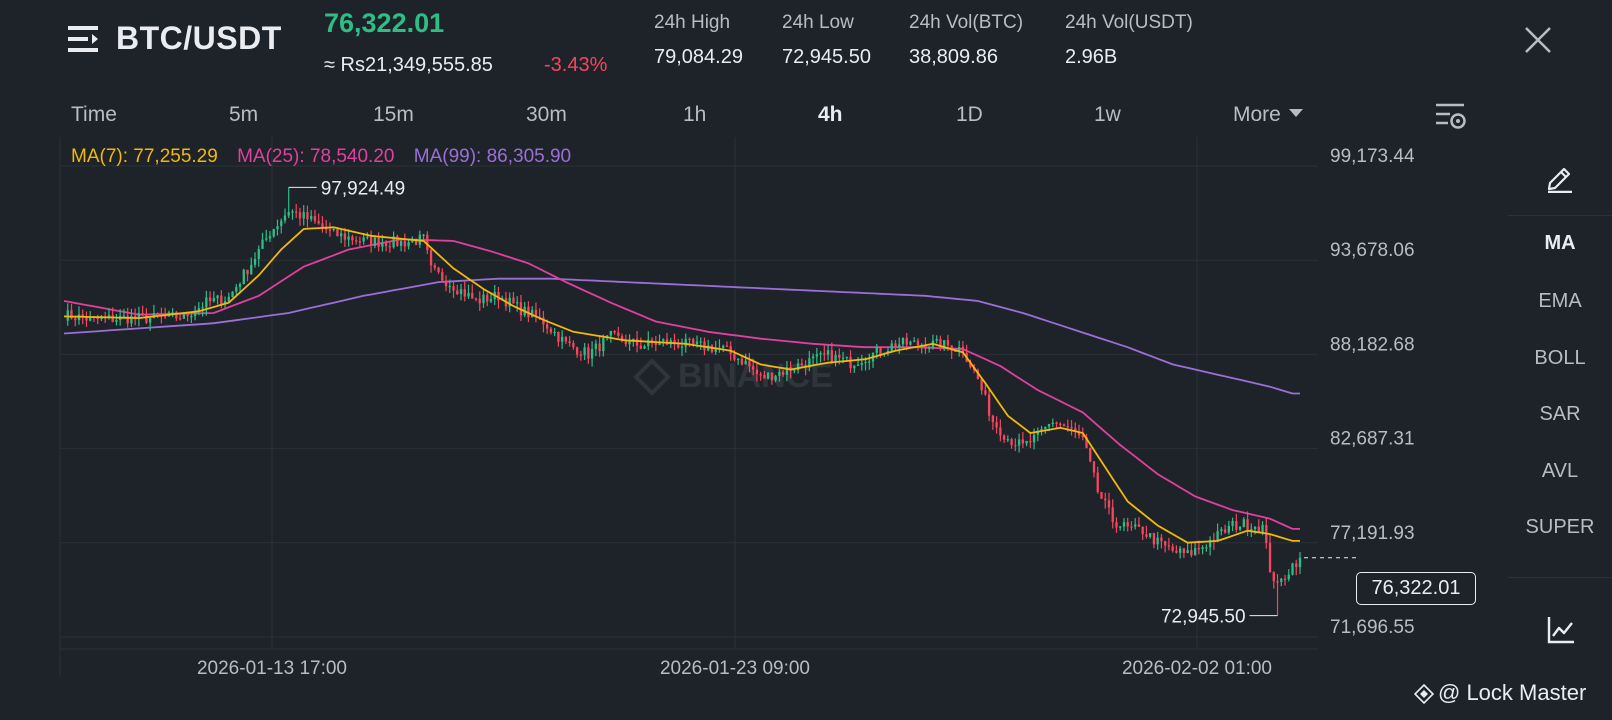 The image size is (1612, 720). Describe the element at coordinates (244, 114) in the screenshot. I see `tab-5m: 5m` at that location.